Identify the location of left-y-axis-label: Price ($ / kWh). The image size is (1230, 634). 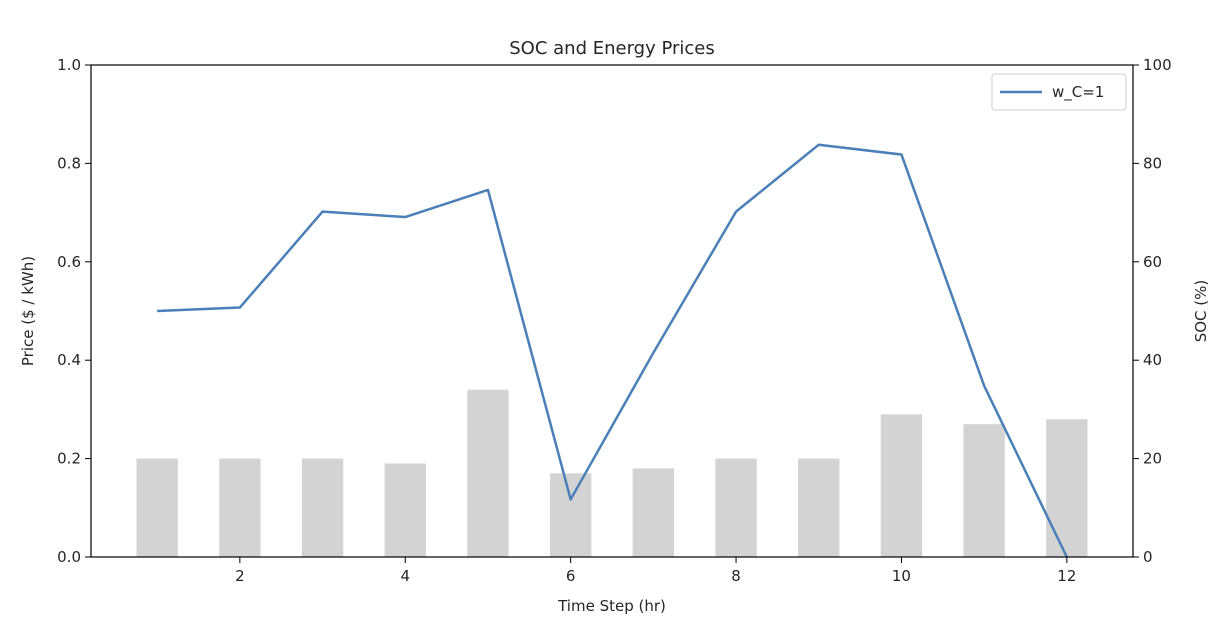
(28, 311).